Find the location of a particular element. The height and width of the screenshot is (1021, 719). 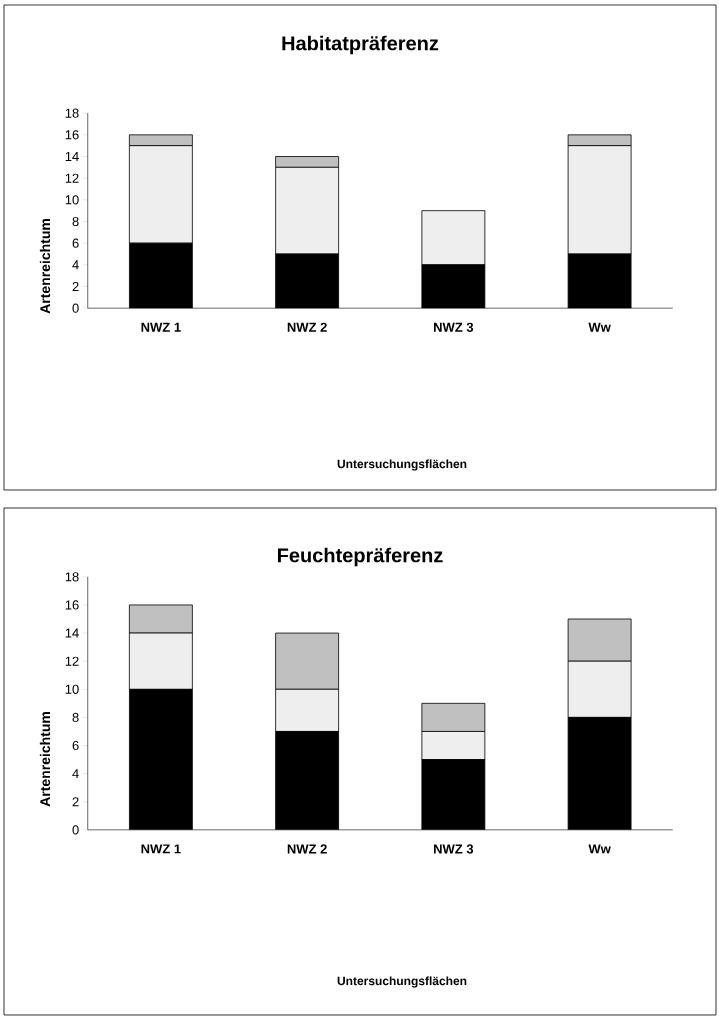

chart-title: Habitatpräferenz is located at coordinates (360, 45).